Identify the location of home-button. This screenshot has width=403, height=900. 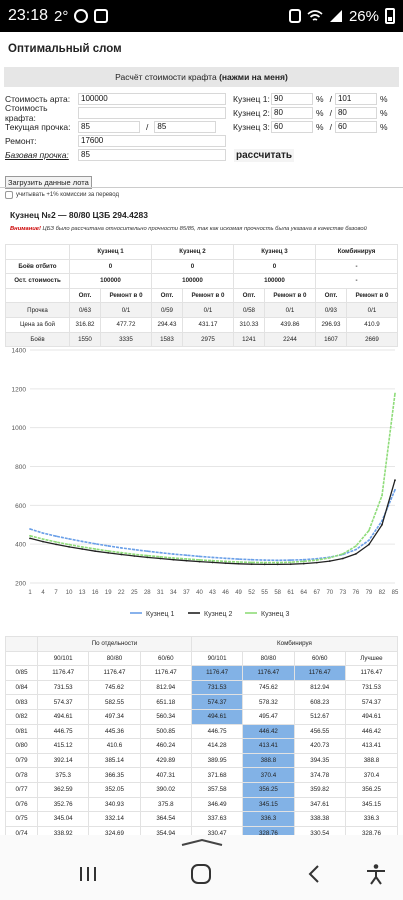
(201, 874).